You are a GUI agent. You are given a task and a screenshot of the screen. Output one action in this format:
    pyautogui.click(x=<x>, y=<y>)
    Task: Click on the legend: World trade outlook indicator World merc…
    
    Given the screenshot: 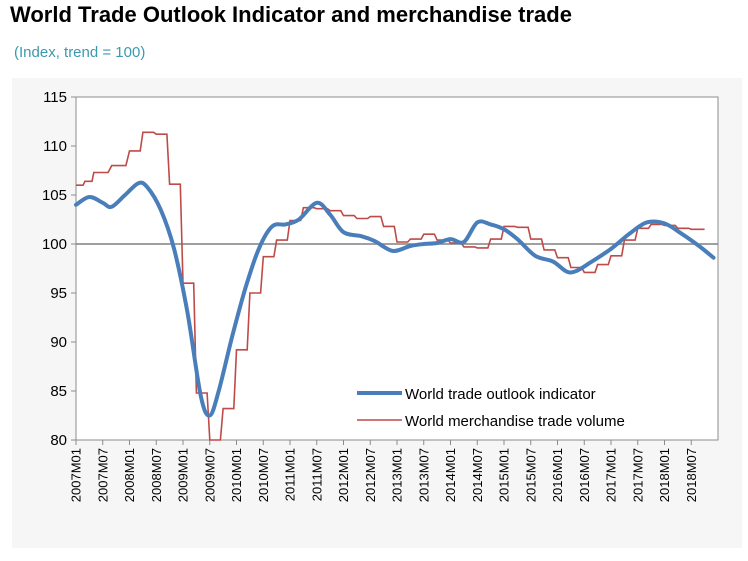 What is the action you would take?
    pyautogui.click(x=491, y=408)
    